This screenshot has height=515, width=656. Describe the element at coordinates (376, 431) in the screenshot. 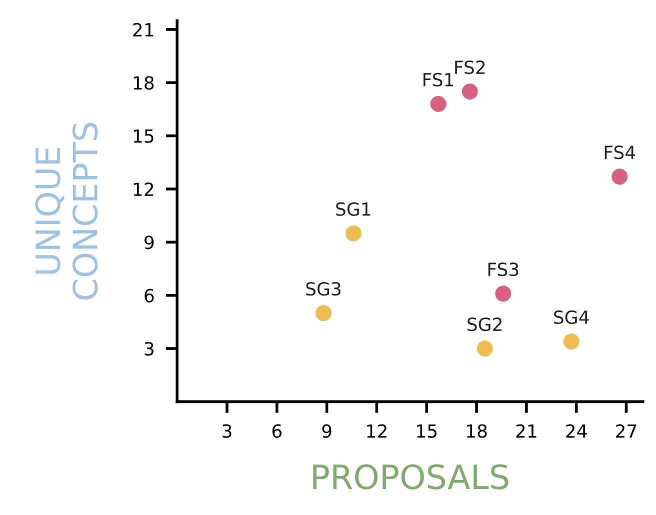

I see `x-tick-label: 12` at that location.